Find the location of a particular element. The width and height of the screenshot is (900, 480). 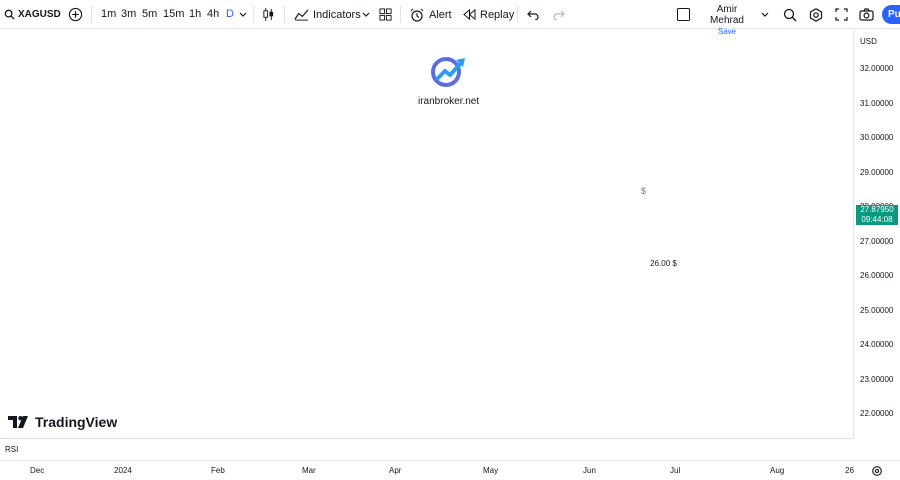

growth-chart-icon is located at coordinates (448, 72).